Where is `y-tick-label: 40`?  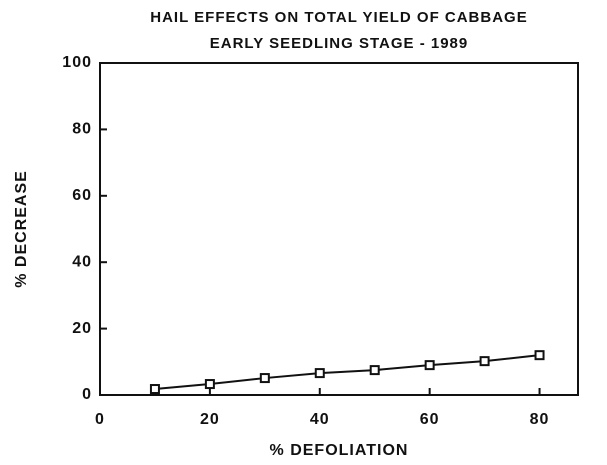 y-tick-label: 40 is located at coordinates (82, 261).